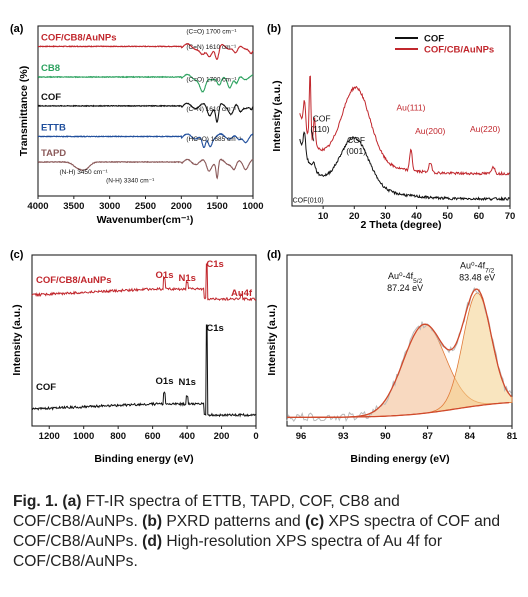 The height and width of the screenshot is (597, 528). Describe the element at coordinates (405, 288) in the screenshot. I see `peak-value-d: 87.24 eV` at that location.